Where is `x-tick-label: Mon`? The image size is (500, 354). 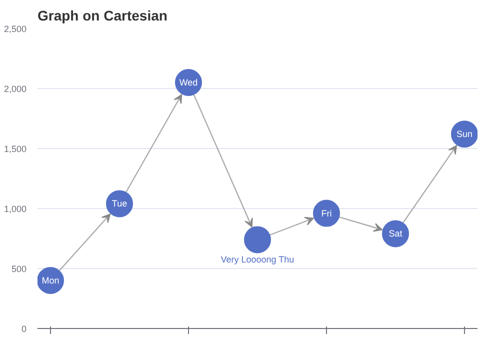
x-tick-label: Mon is located at coordinates (51, 281).